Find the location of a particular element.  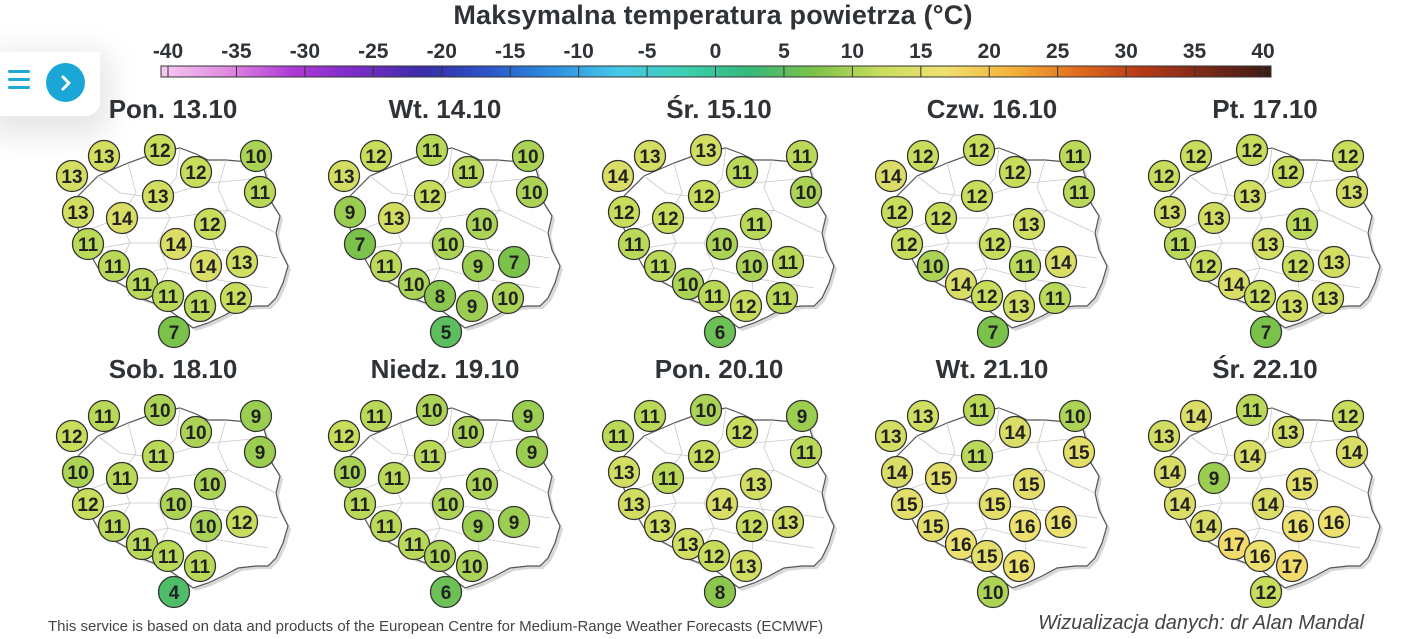

temperature-value: 17 is located at coordinates (1291, 567).